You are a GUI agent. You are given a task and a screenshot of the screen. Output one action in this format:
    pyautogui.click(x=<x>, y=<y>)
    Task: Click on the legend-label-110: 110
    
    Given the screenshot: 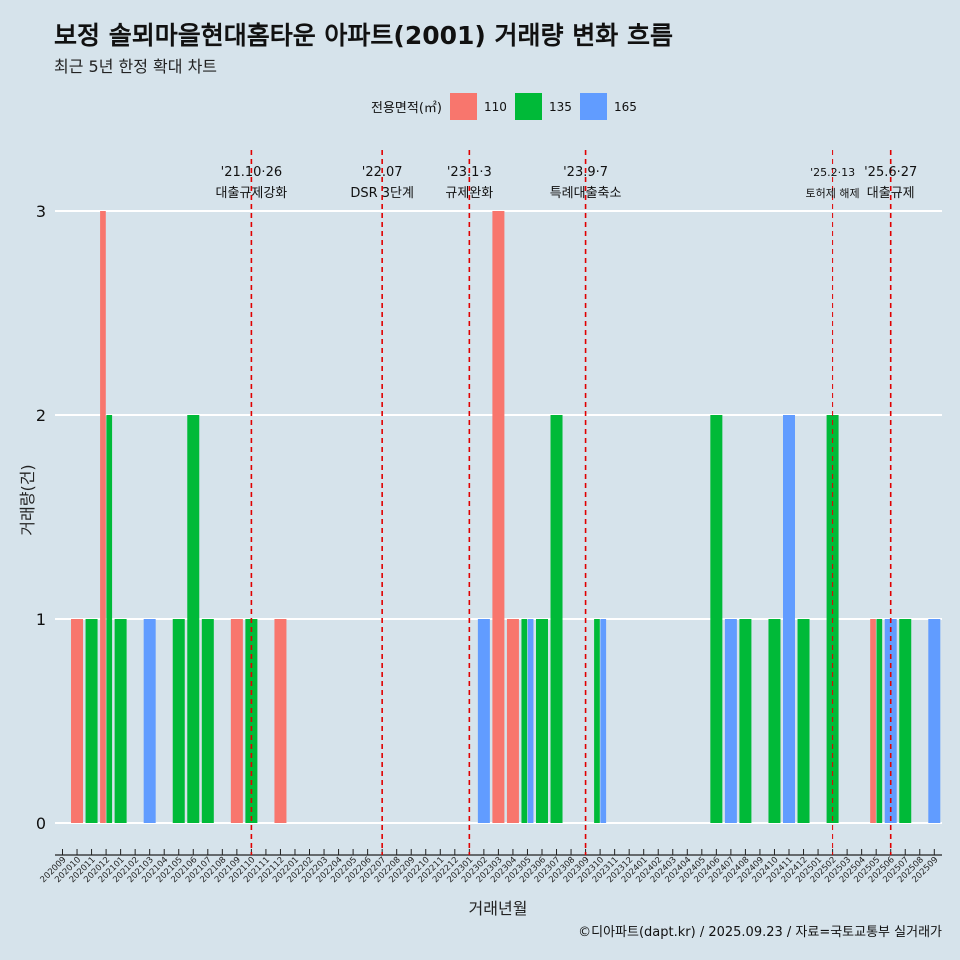 What is the action you would take?
    pyautogui.click(x=495, y=107)
    